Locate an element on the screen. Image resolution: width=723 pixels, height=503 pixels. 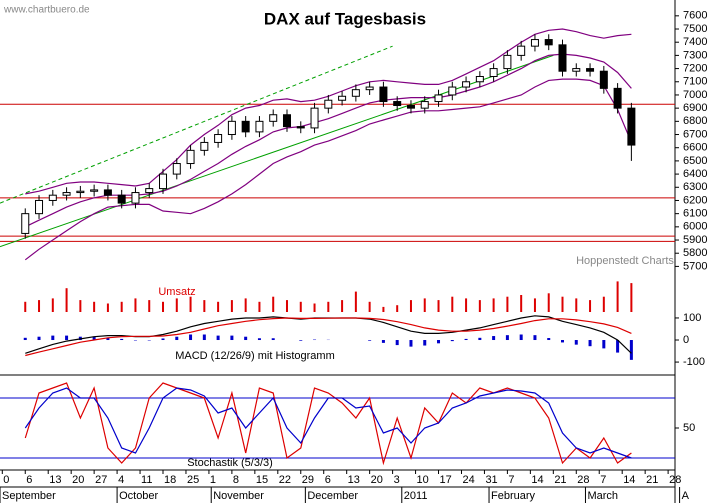
x-tick-label: 21 is located at coordinates (652, 480).